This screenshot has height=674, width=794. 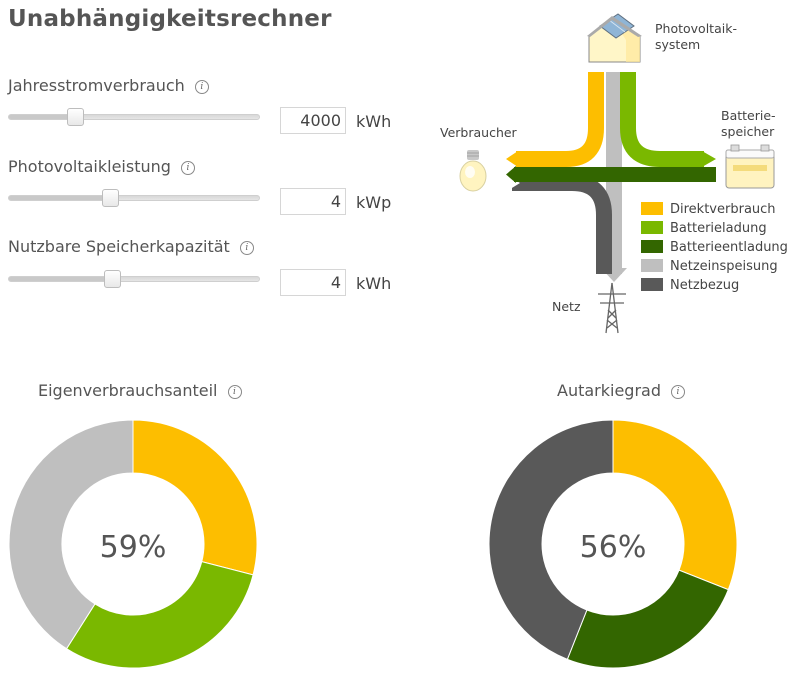 What do you see at coordinates (511, 174) in the screenshot?
I see `flow-battery-discharge-arrow` at bounding box center [511, 174].